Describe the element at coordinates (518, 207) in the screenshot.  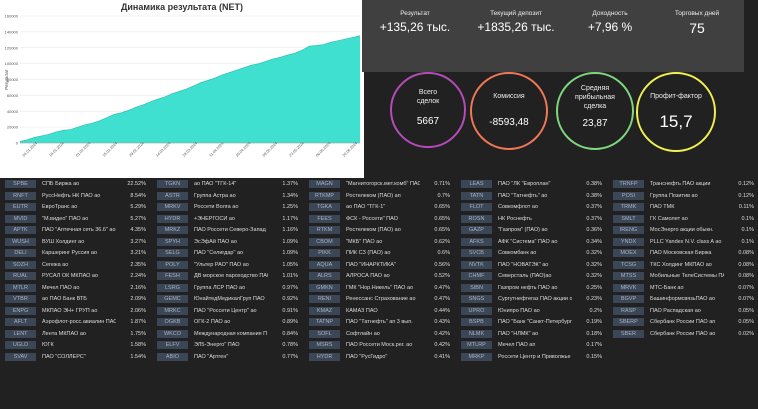
I see `instrument-name: Совкомфлот ао` at that location.